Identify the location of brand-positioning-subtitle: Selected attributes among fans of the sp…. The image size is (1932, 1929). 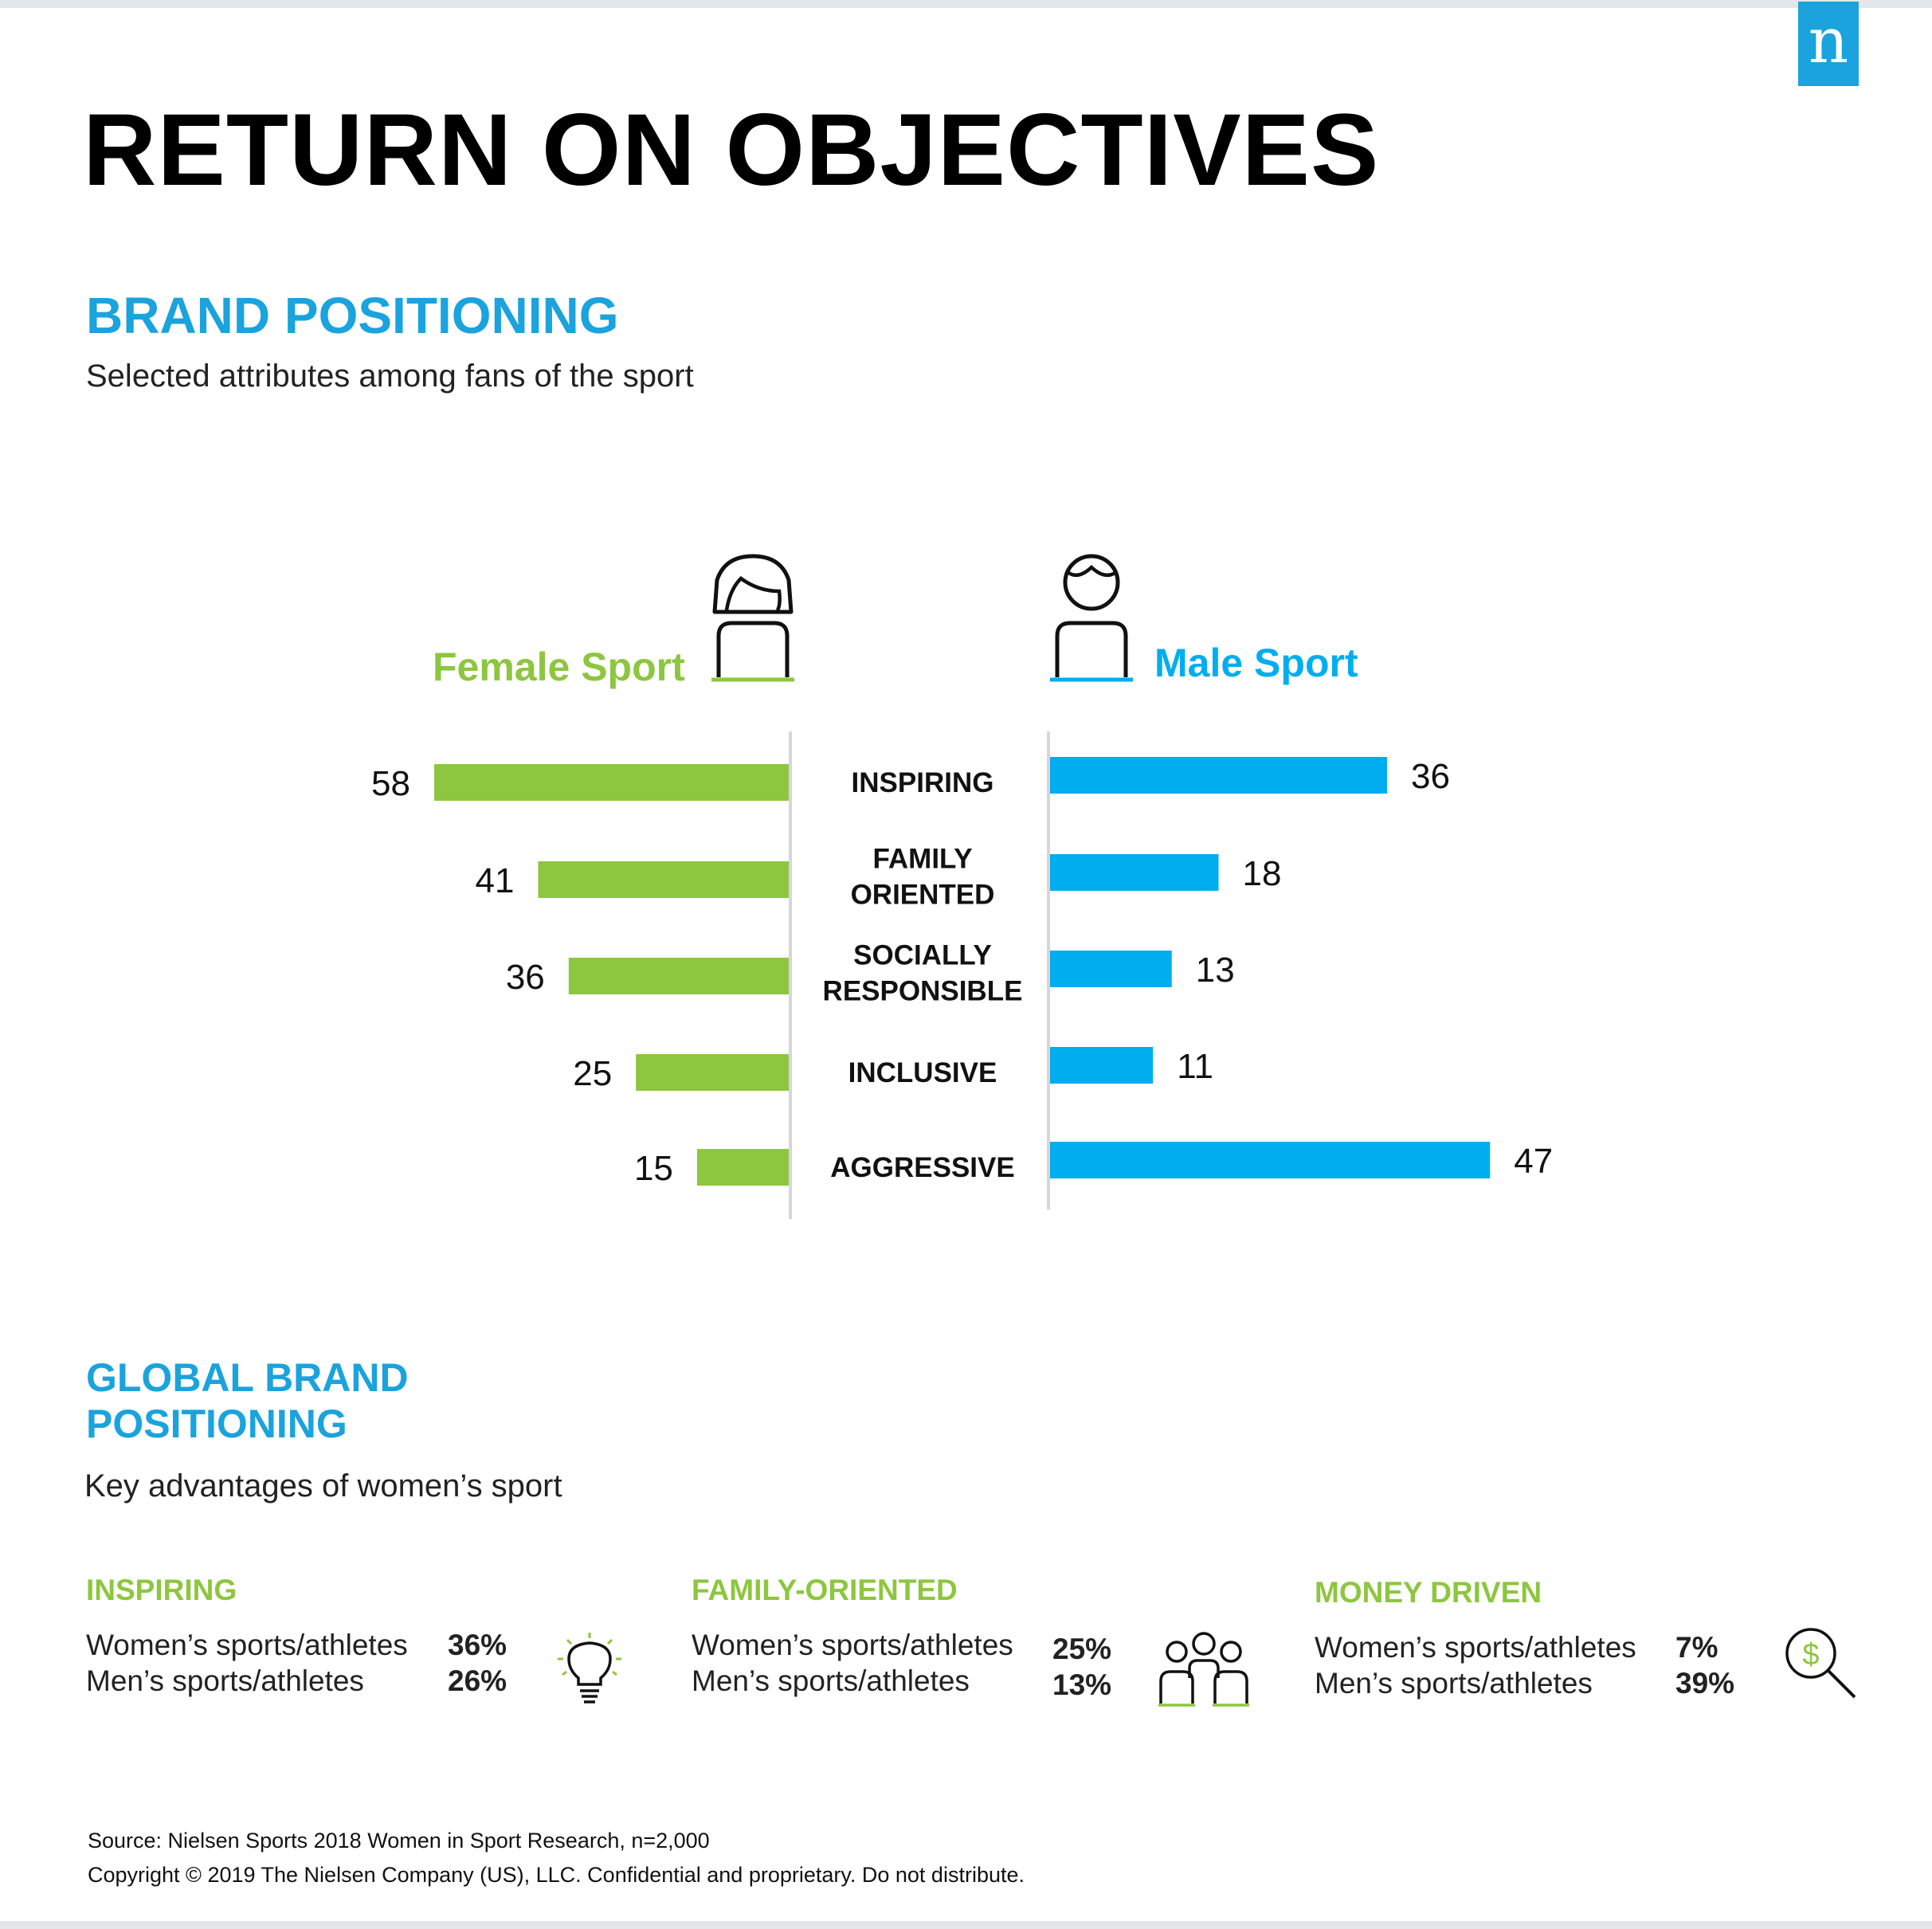
(390, 376).